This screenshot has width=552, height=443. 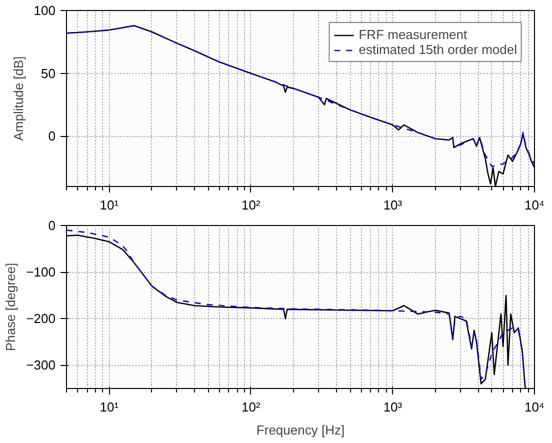 I want to click on y-tick-label: −300, so click(x=41, y=365).